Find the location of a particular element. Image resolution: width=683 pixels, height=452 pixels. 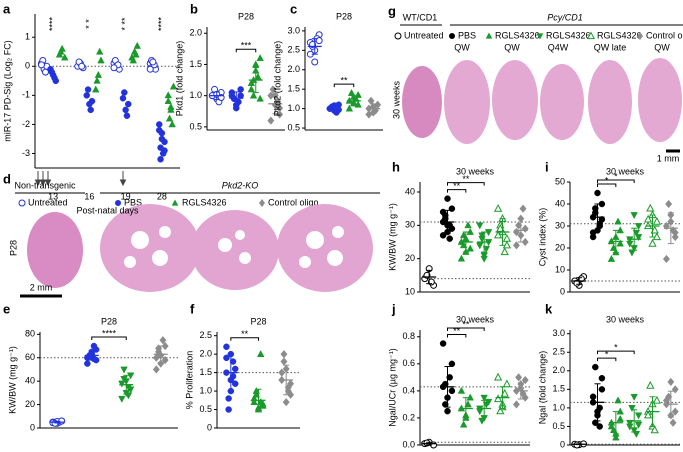

y-axis-title: Cyst index (%) is located at coordinates (542, 237).